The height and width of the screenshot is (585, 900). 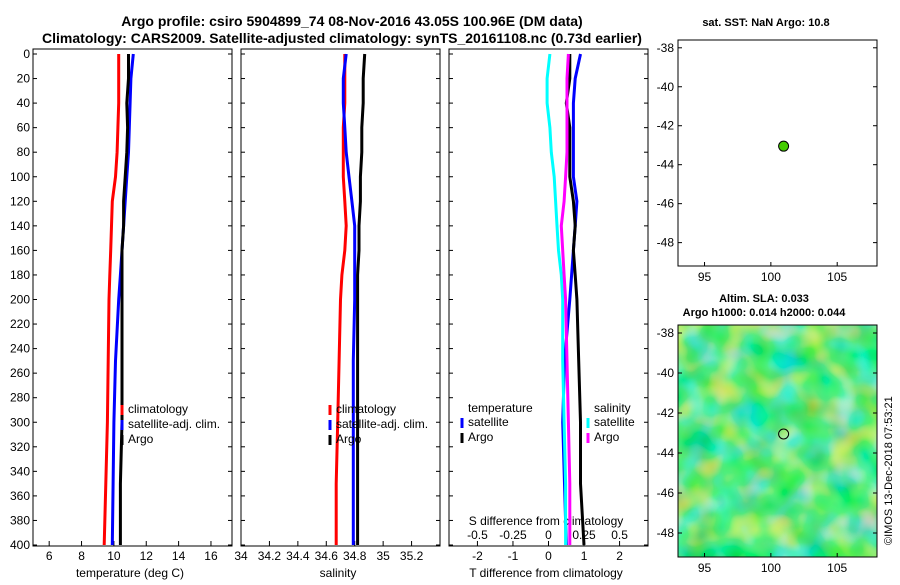 I want to click on sst_map-ytick-label: -48, so click(x=666, y=243).